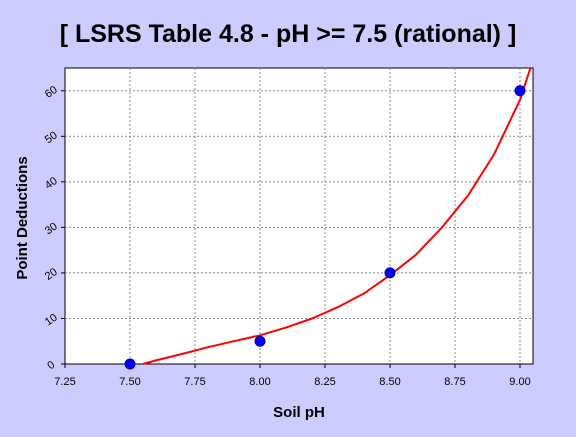  I want to click on y-tick-label: 50, so click(51, 137).